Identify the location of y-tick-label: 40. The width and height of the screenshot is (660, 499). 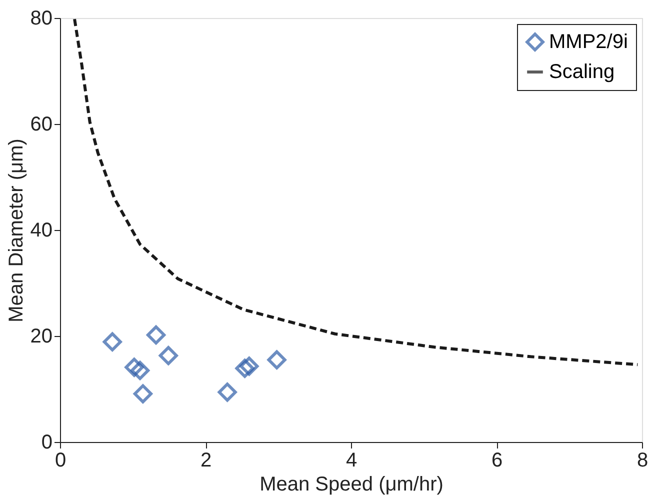
(41, 231).